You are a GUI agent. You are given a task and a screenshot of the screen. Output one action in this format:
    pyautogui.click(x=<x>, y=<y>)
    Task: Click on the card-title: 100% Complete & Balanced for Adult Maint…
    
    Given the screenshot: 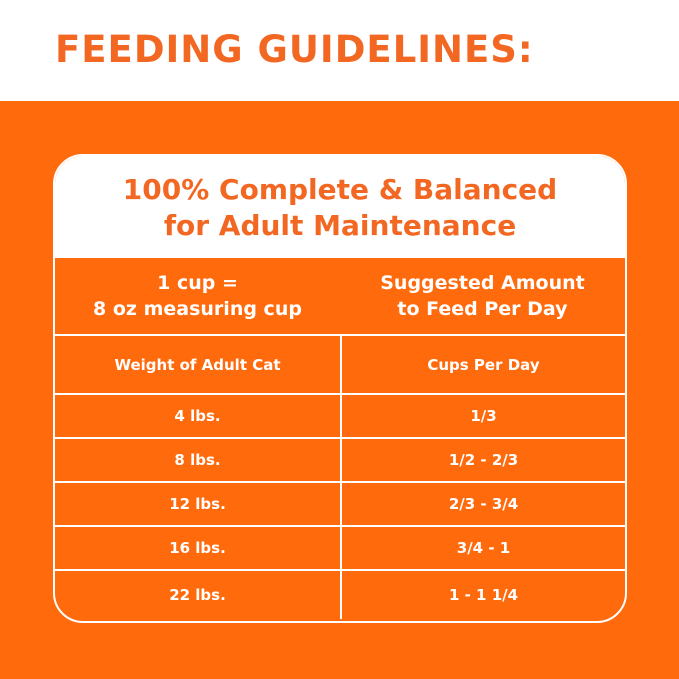 What is the action you would take?
    pyautogui.click(x=340, y=206)
    